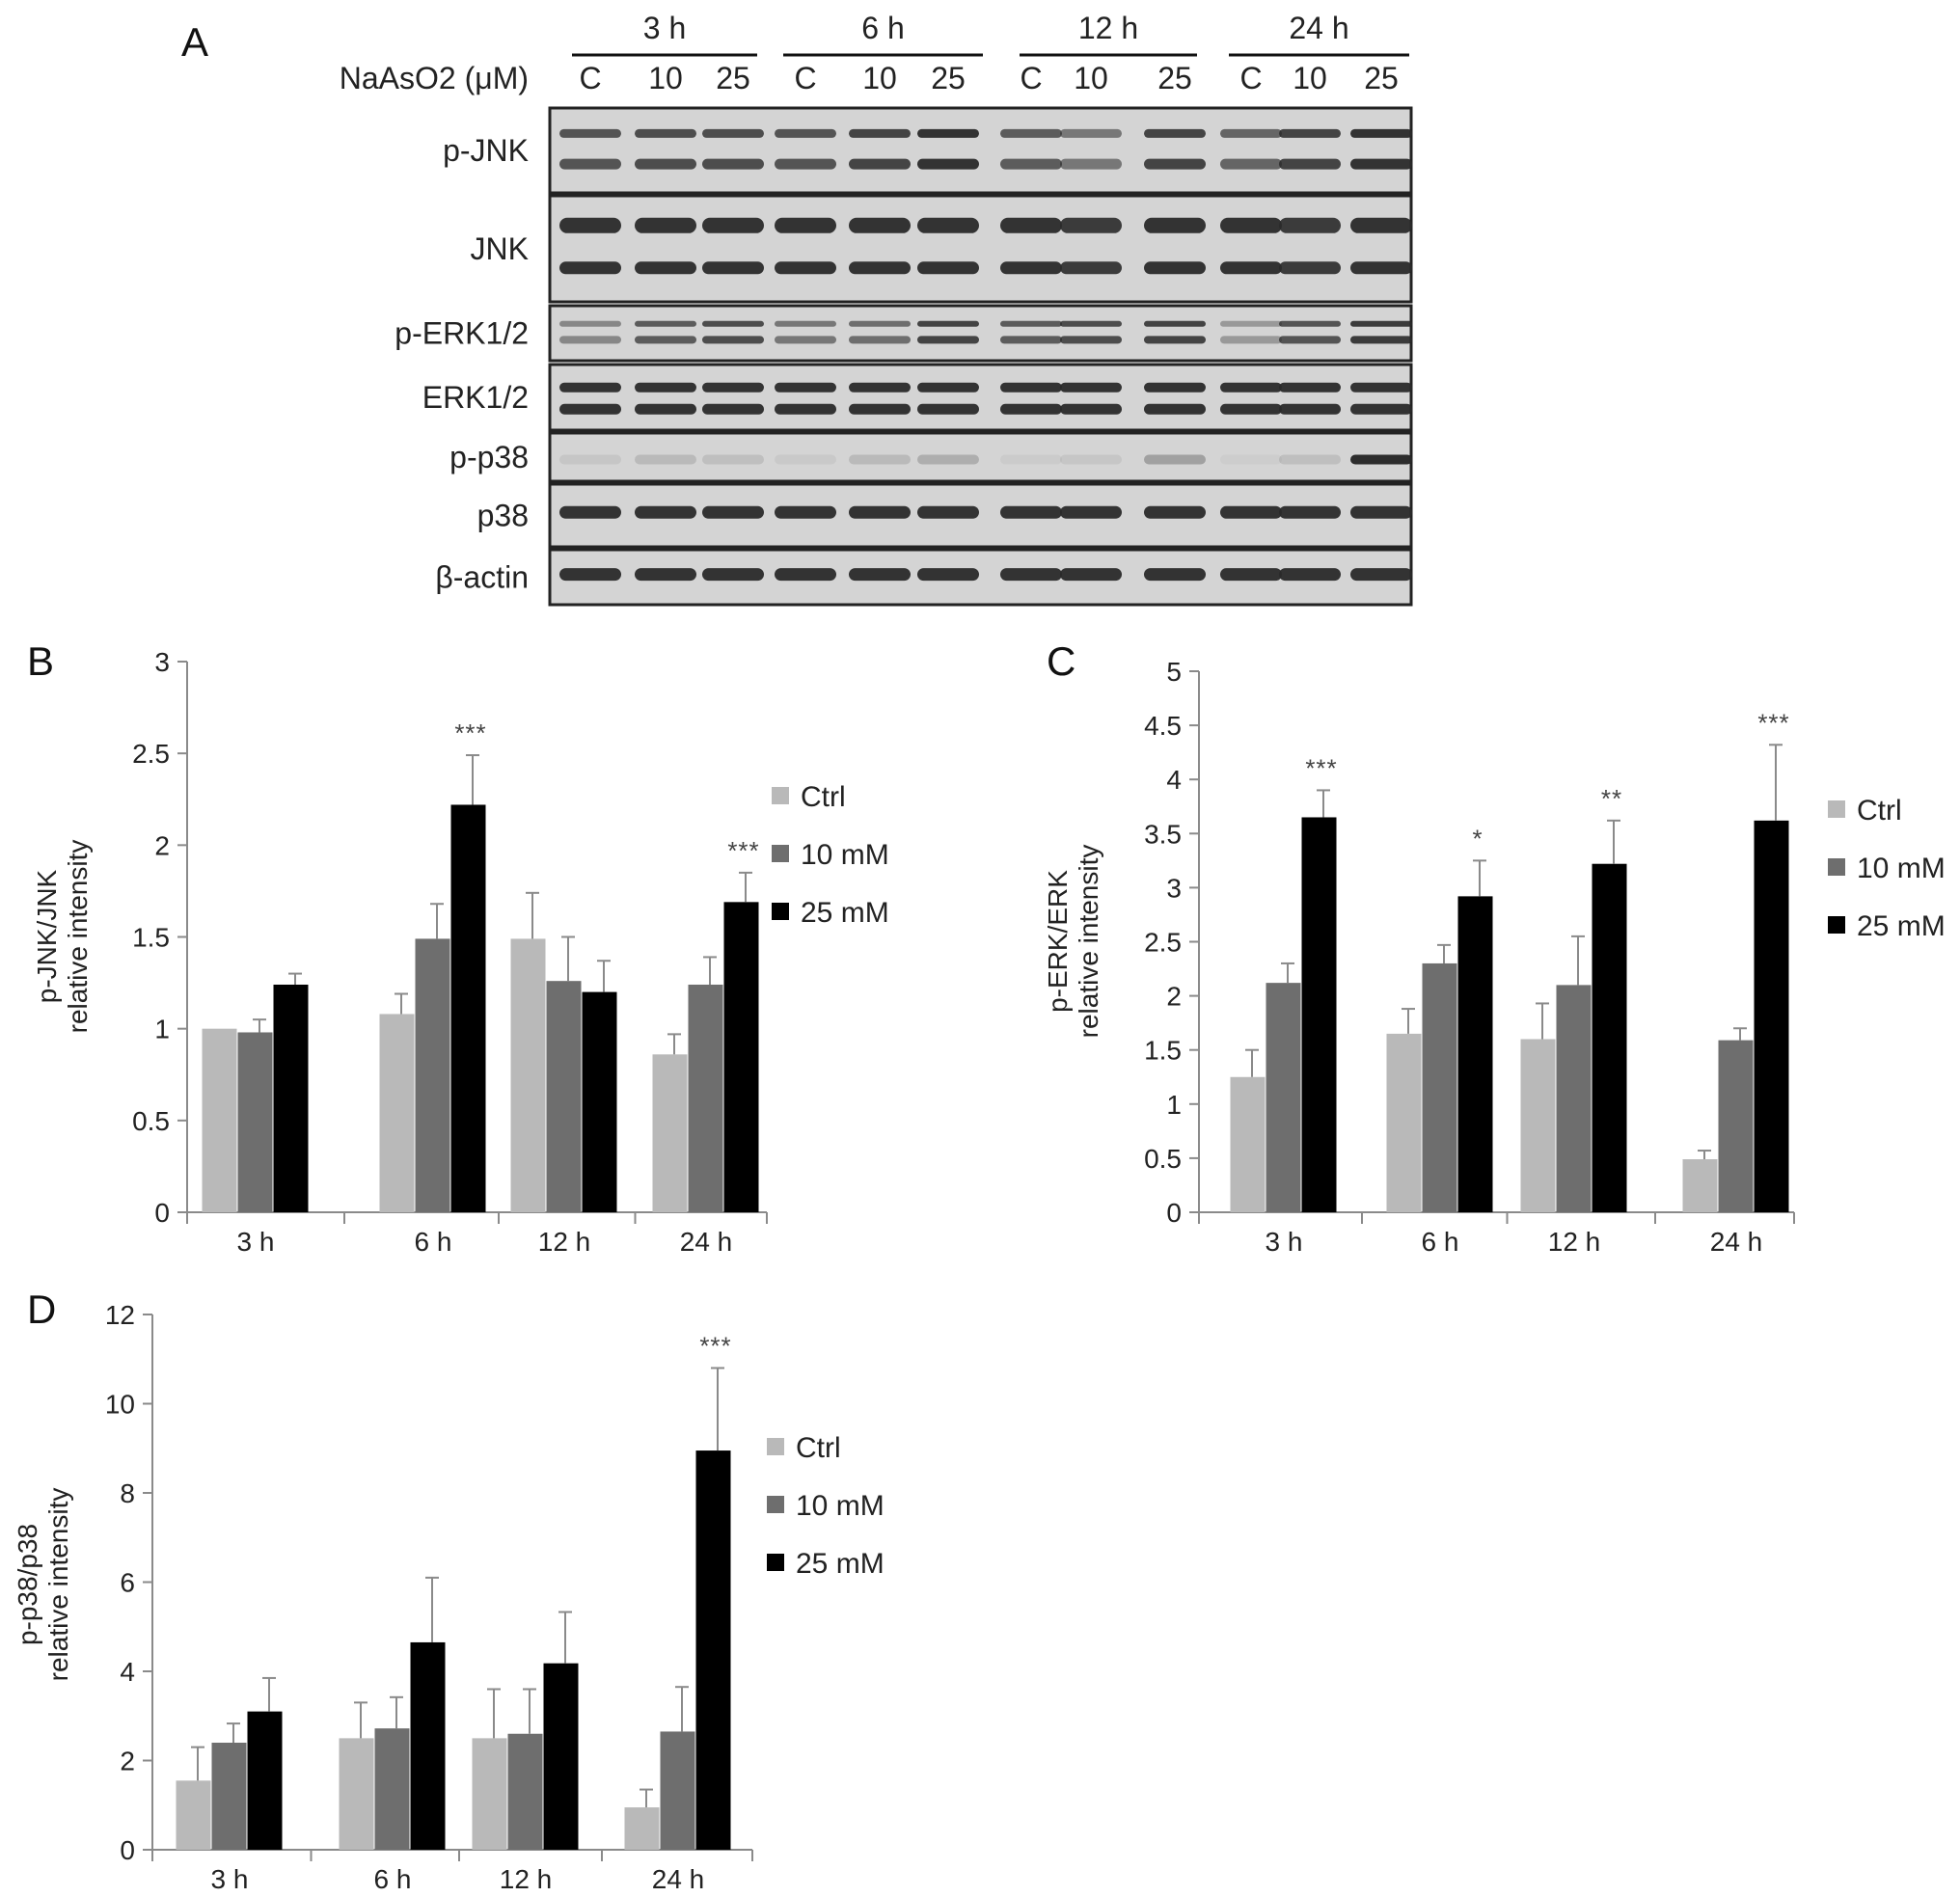  I want to click on panel-d-letter: D, so click(41, 1309).